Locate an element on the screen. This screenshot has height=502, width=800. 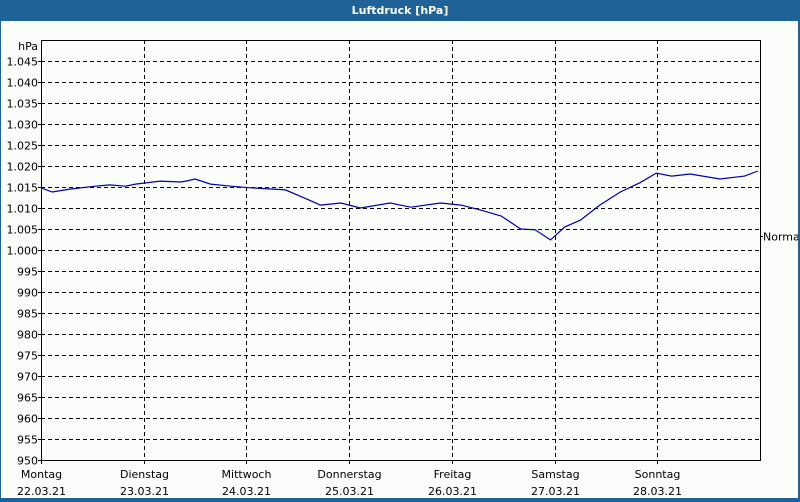
y-tick-label: 1.035 is located at coordinates (23, 104).